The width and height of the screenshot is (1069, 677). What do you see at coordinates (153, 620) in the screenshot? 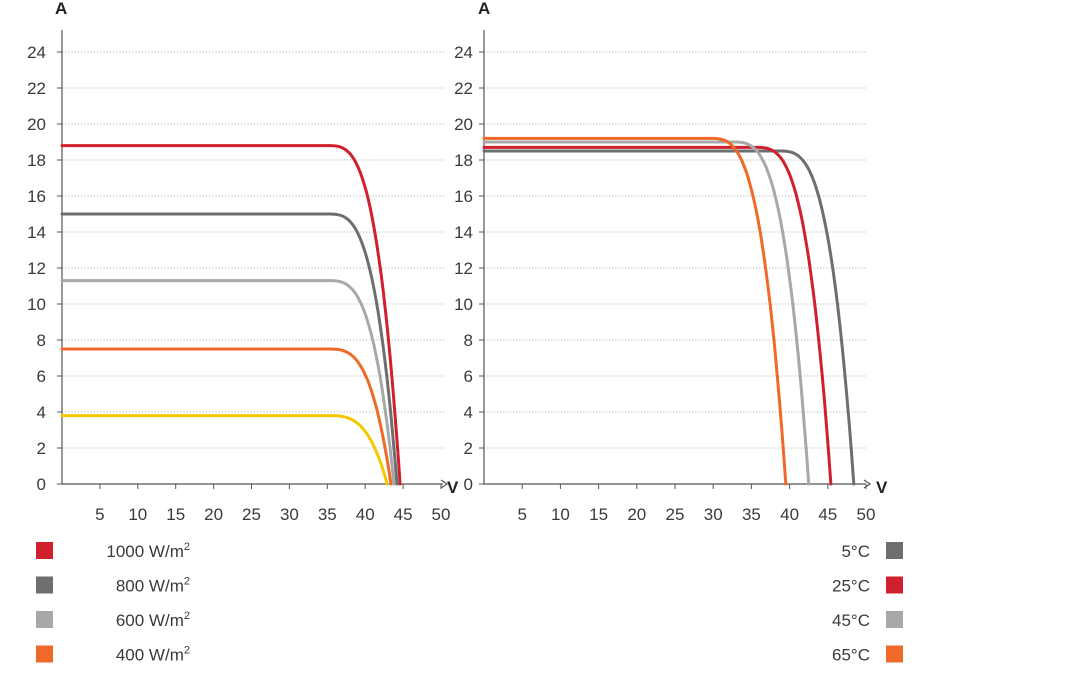
I see `legend-label: 600 W/m2` at bounding box center [153, 620].